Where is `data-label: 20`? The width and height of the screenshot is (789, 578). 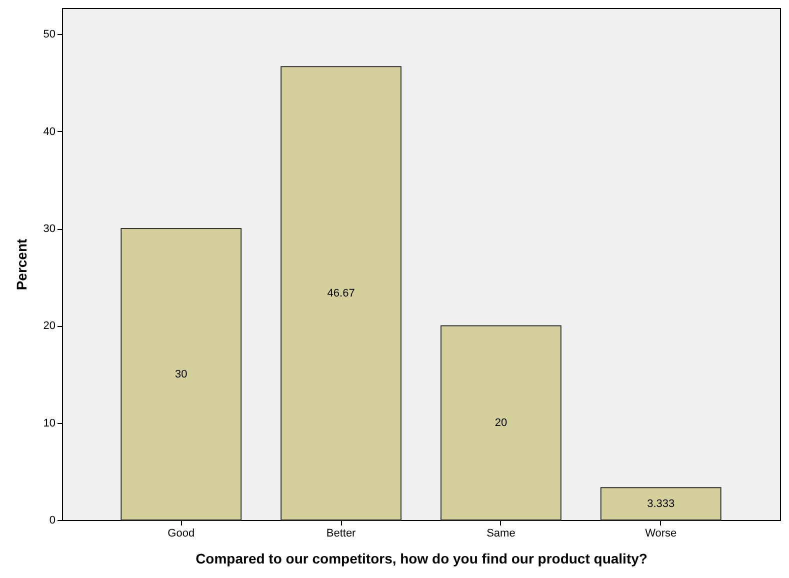 data-label: 20 is located at coordinates (501, 422).